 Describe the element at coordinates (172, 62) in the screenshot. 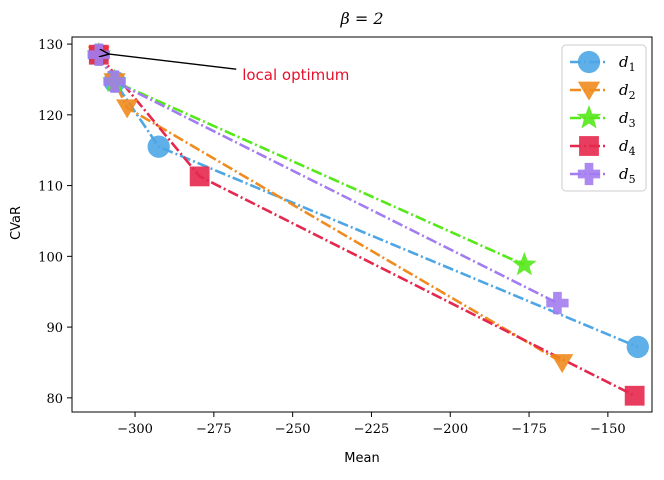

I see `annotation-arrow` at that location.